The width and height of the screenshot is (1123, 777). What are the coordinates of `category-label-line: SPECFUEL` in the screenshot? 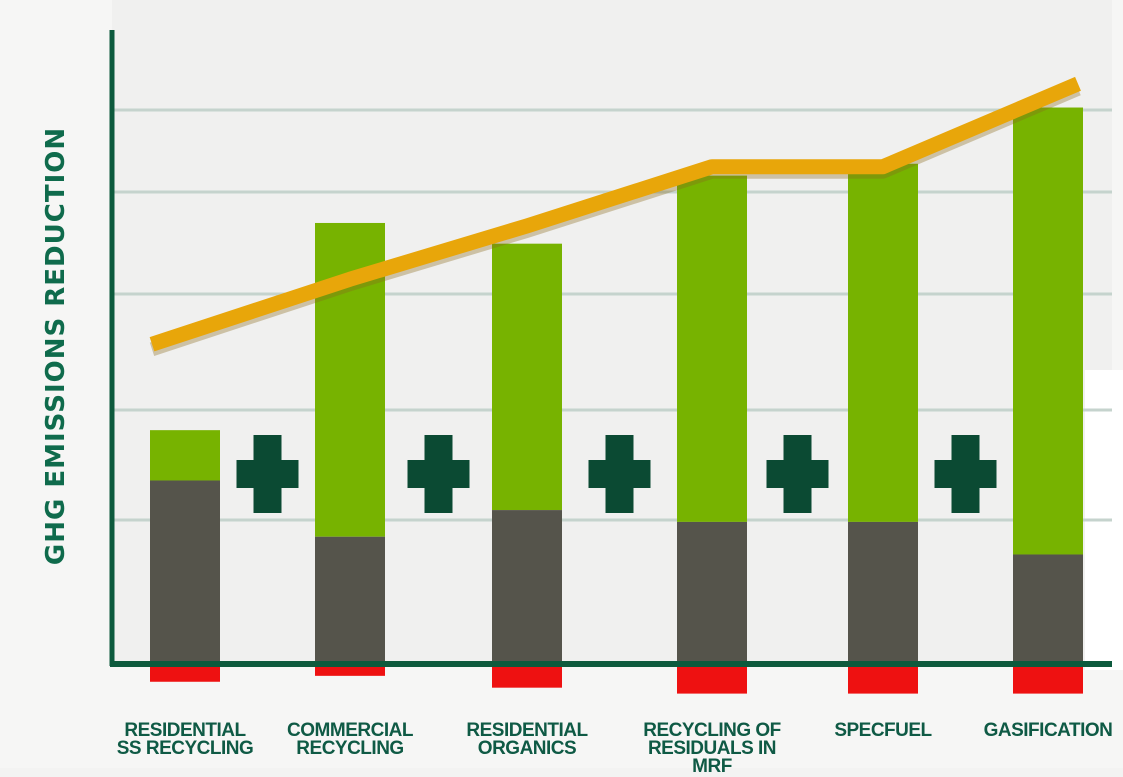 It's located at (883, 731).